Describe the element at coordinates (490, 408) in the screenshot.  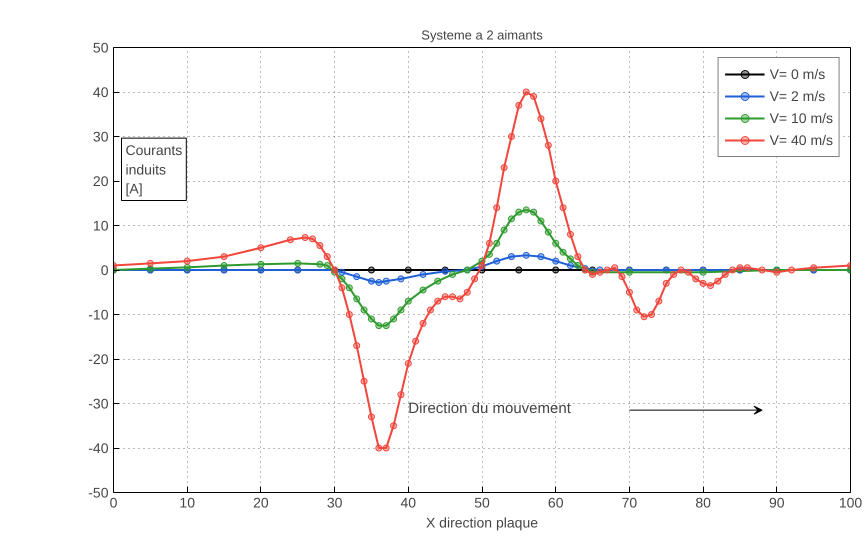
I see `annotation: Direction du mouvement` at that location.